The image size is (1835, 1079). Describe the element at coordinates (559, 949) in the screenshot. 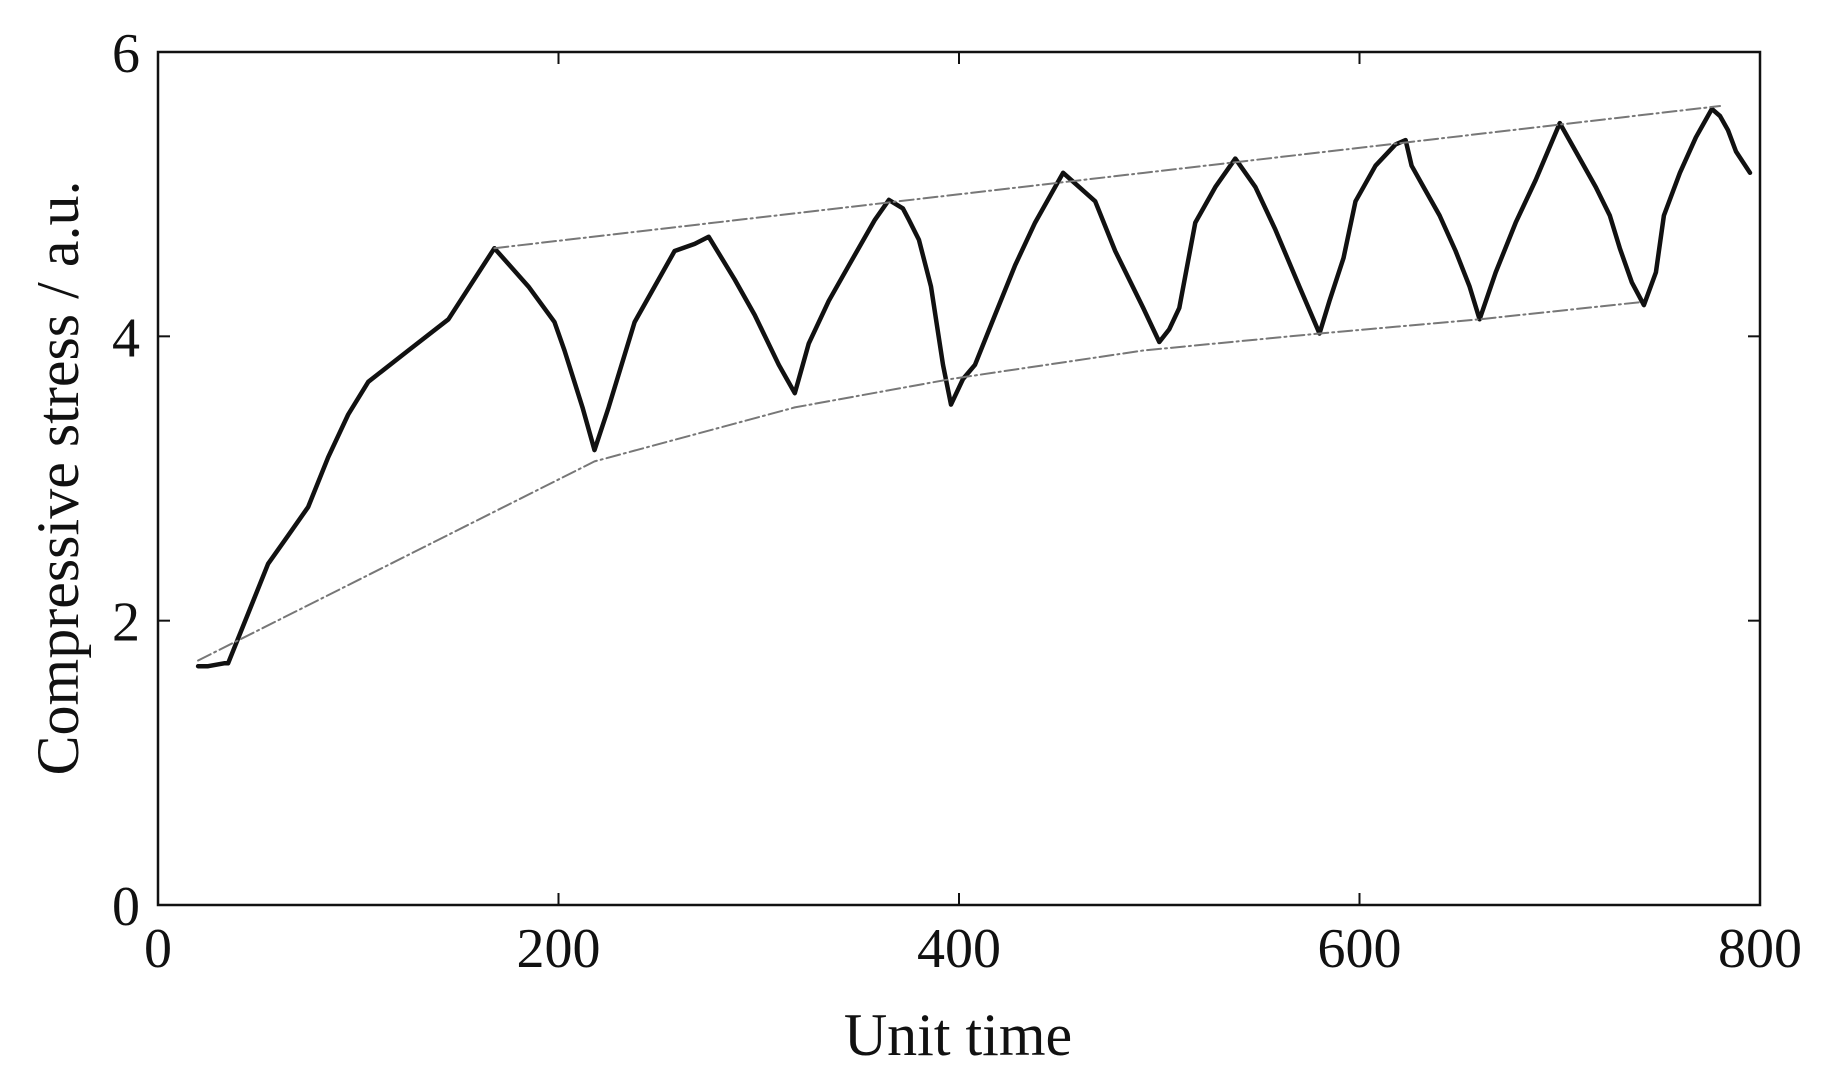

I see `x-tick-label: 200` at that location.